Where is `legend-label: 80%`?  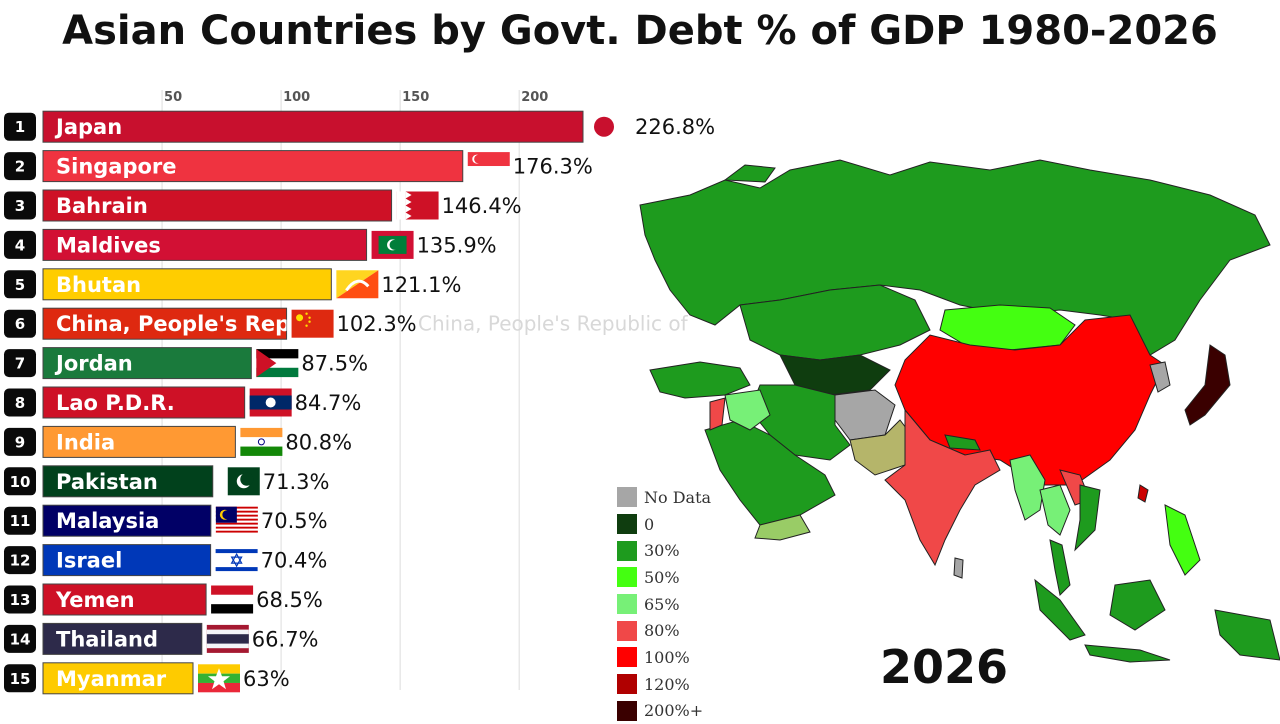 legend-label: 80% is located at coordinates (662, 630).